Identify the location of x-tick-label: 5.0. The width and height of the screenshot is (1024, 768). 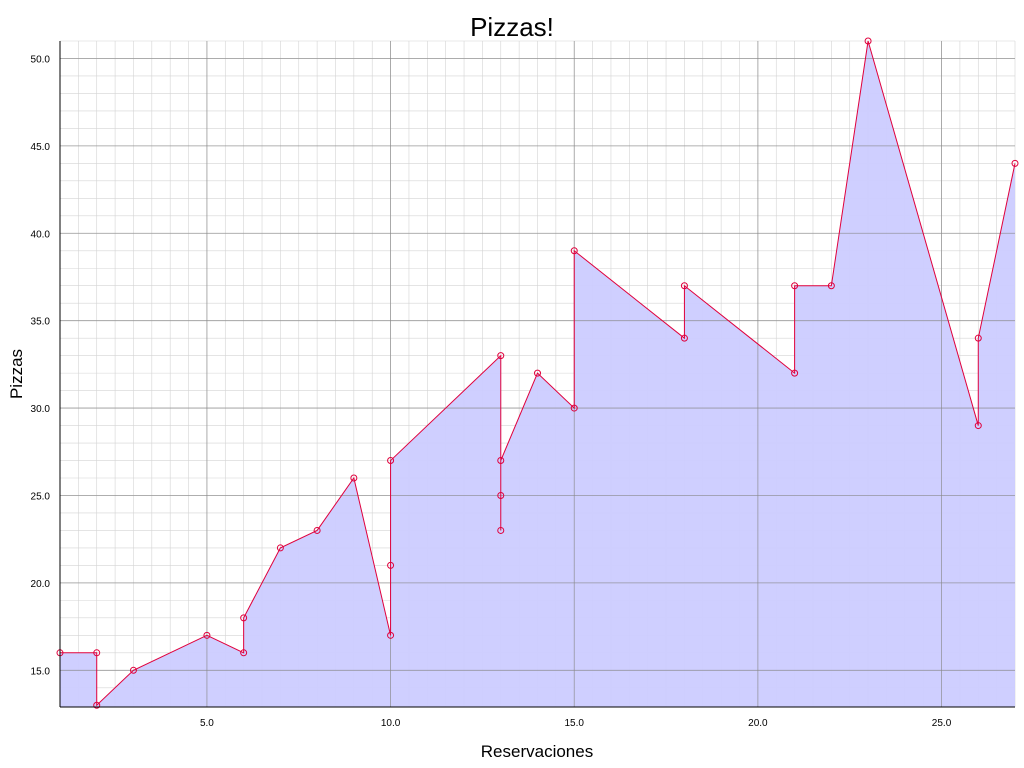
(207, 723).